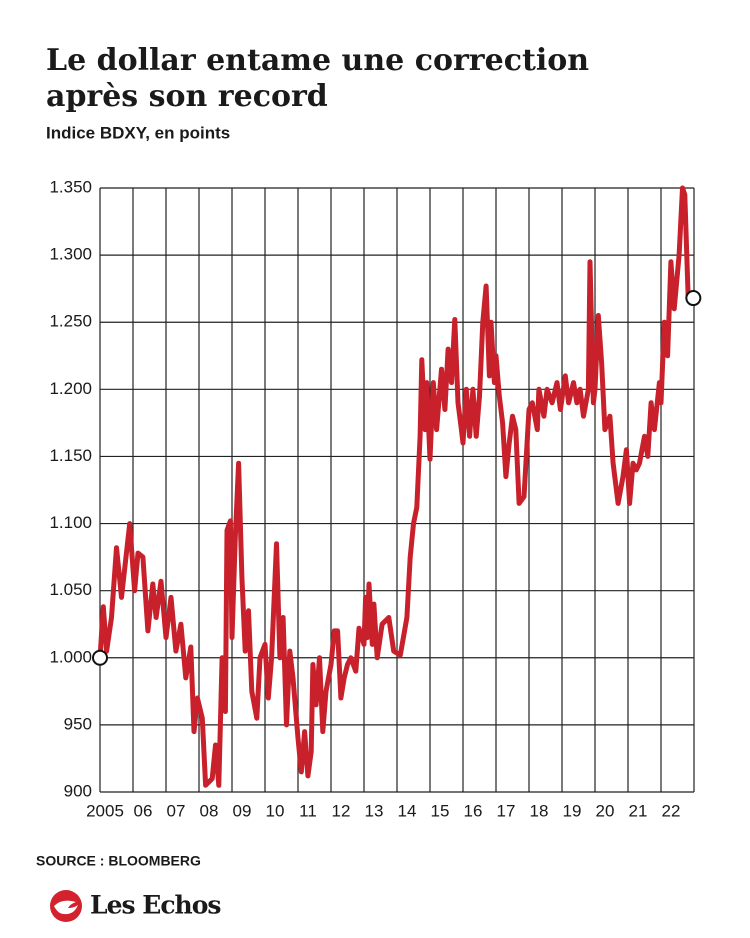 The width and height of the screenshot is (750, 938). What do you see at coordinates (407, 810) in the screenshot?
I see `x-tick-label: 14` at bounding box center [407, 810].